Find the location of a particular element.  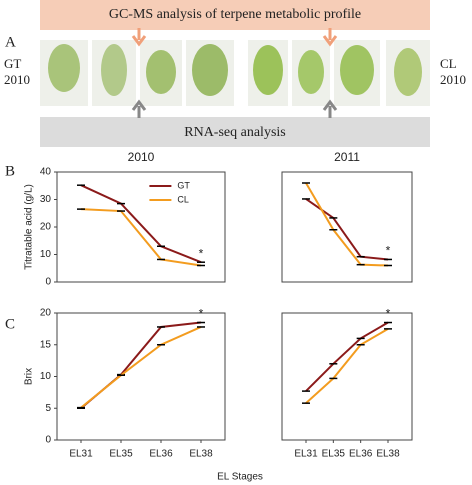

y-axis-label: Brix is located at coordinates (29, 376).